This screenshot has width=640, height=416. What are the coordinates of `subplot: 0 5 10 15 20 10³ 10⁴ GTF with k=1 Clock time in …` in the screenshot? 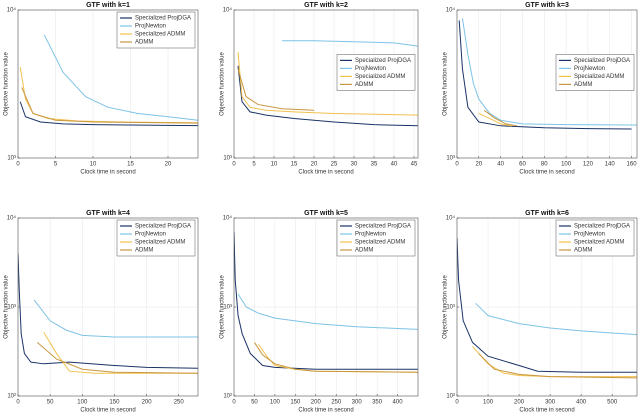 It's located at (101, 89).